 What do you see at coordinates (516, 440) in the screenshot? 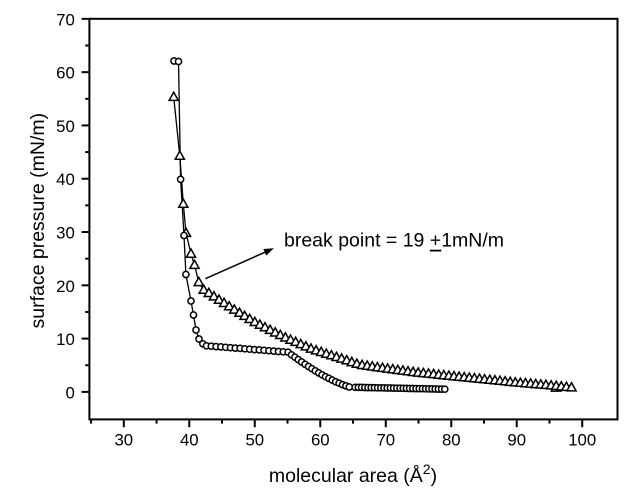
I see `svg-text: 90` at bounding box center [516, 440].